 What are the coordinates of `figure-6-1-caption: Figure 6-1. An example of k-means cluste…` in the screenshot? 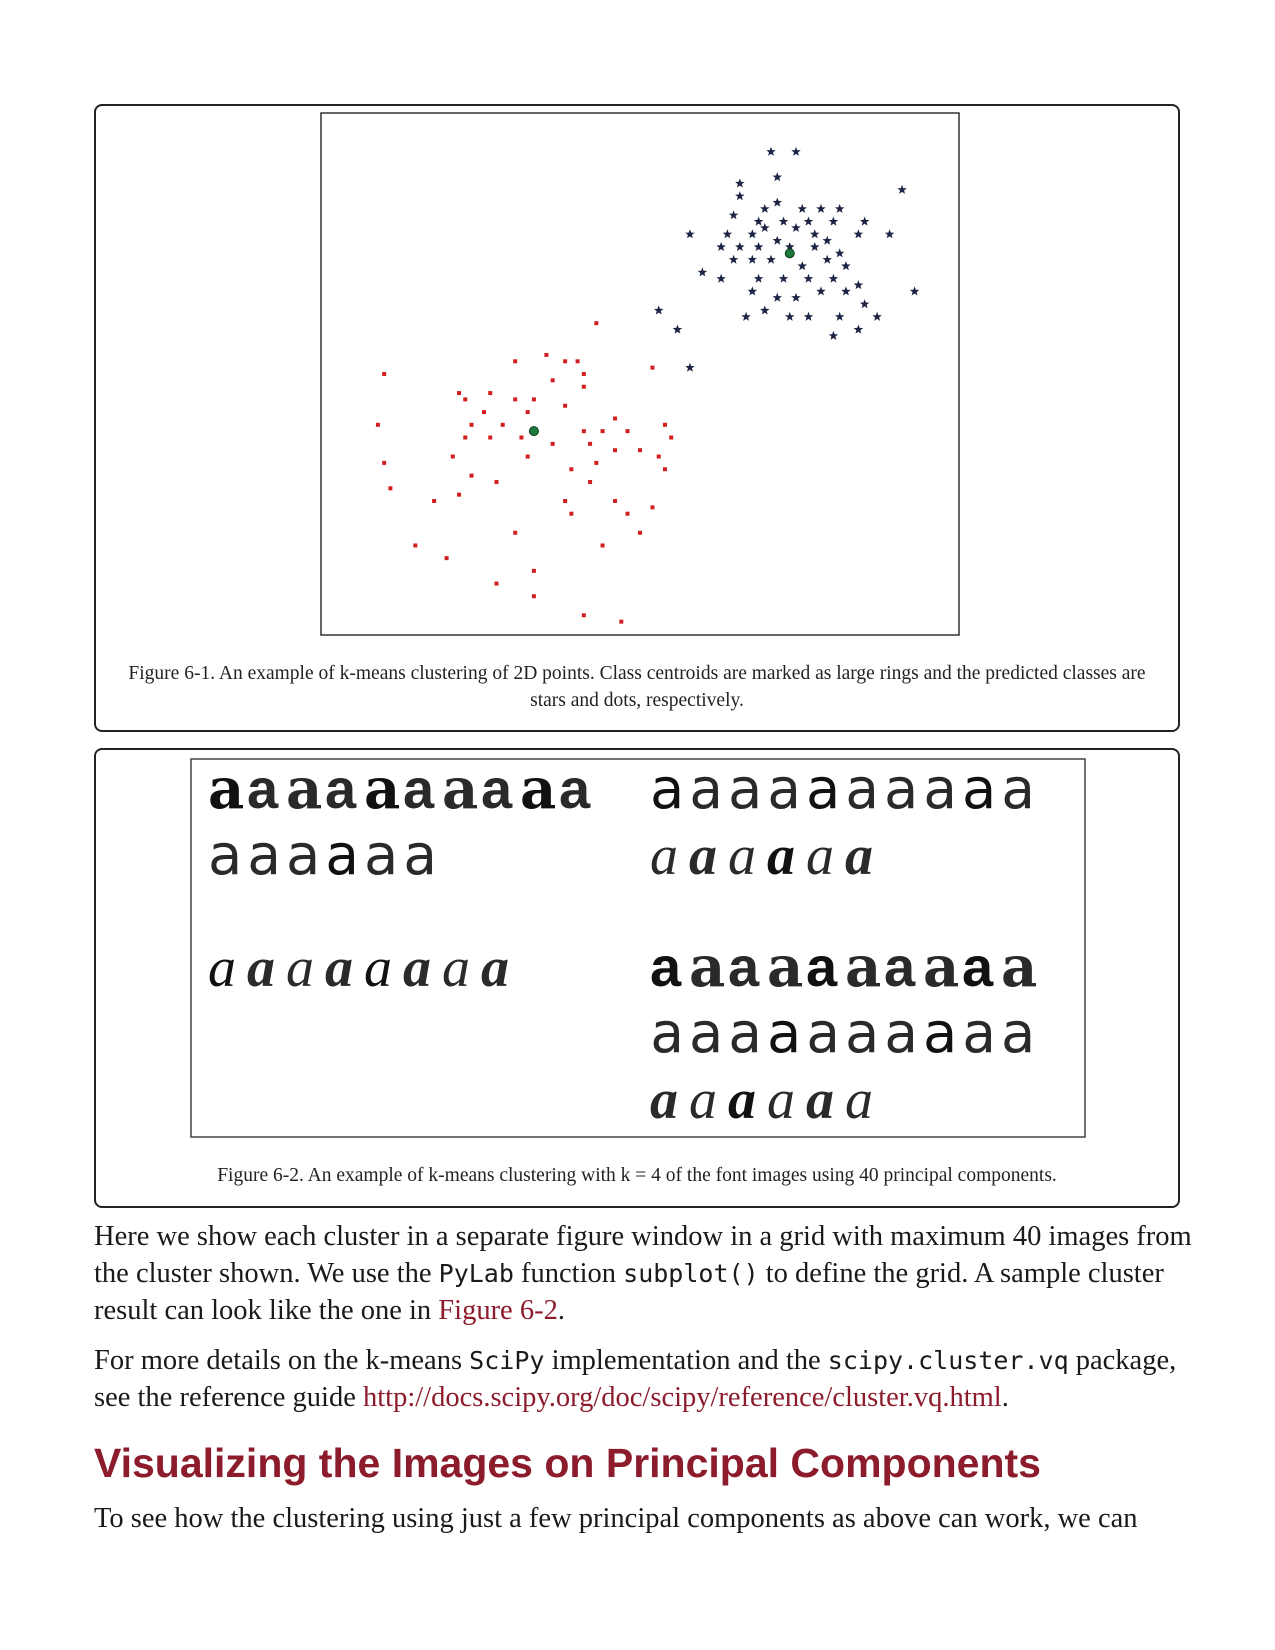 It's located at (637, 687).